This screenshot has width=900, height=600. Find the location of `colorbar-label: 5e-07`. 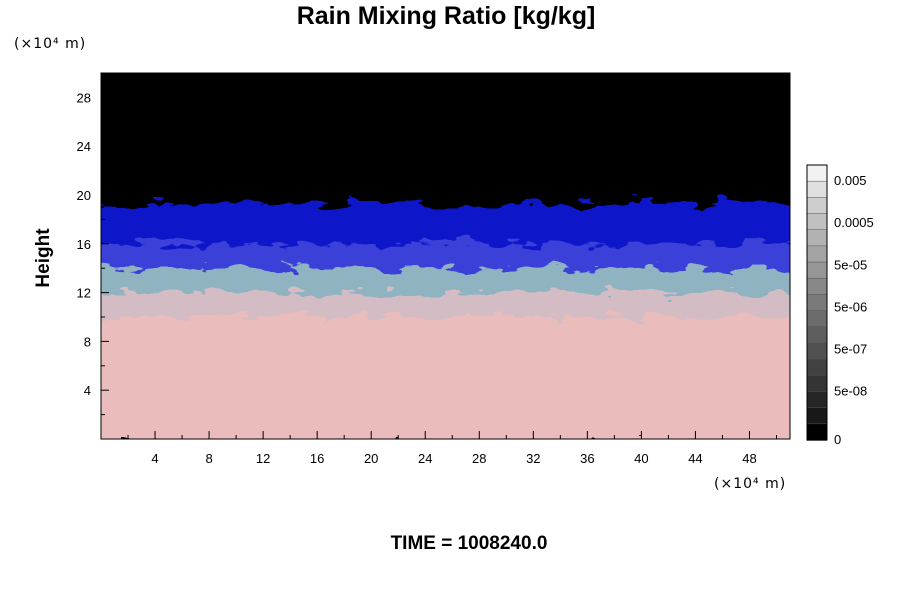

colorbar-label: 5e-07 is located at coordinates (850, 348).